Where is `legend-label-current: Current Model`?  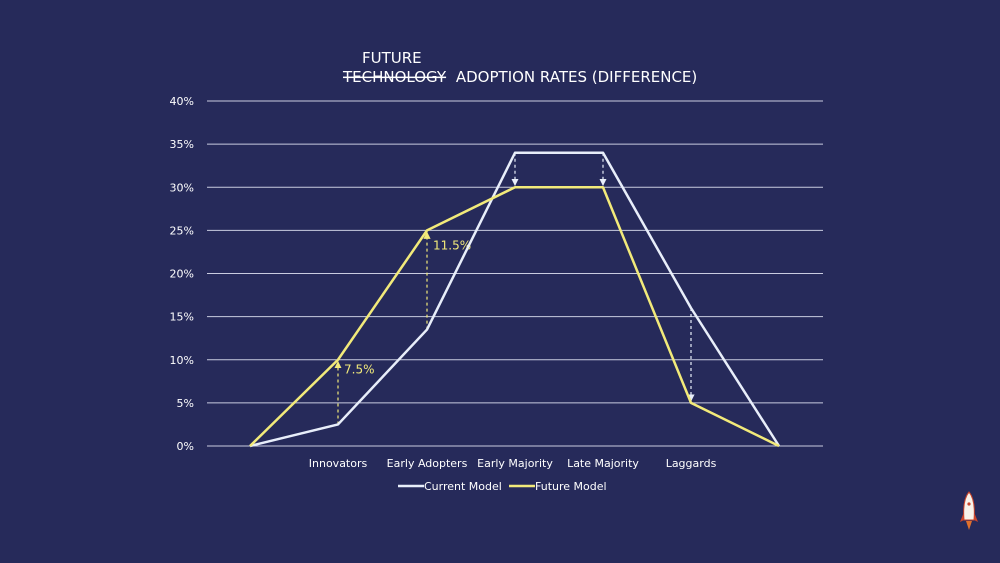
legend-label-current: Current Model is located at coordinates (463, 486).